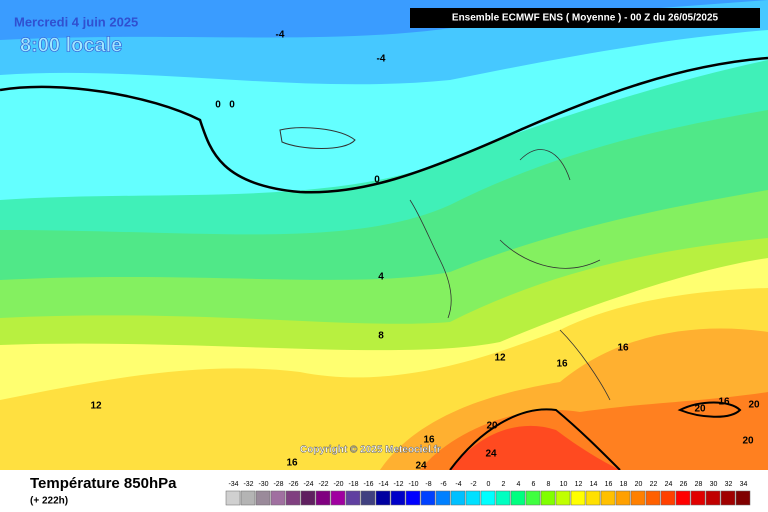  Describe the element at coordinates (263, 484) in the screenshot. I see `legend-label: -30` at that location.